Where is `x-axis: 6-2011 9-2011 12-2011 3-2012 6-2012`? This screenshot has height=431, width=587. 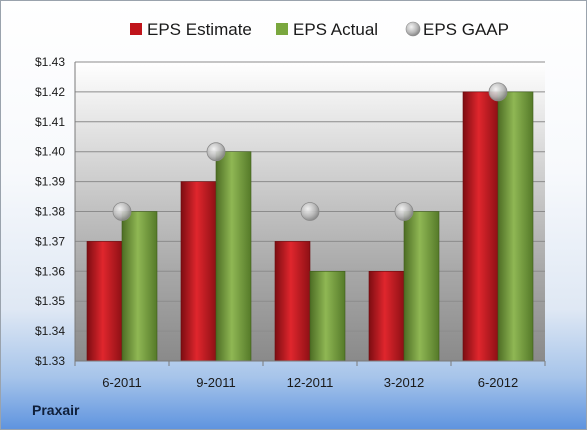
x-axis: 6-2011 9-2011 12-2011 3-2012 6-2012 is located at coordinates (310, 375).